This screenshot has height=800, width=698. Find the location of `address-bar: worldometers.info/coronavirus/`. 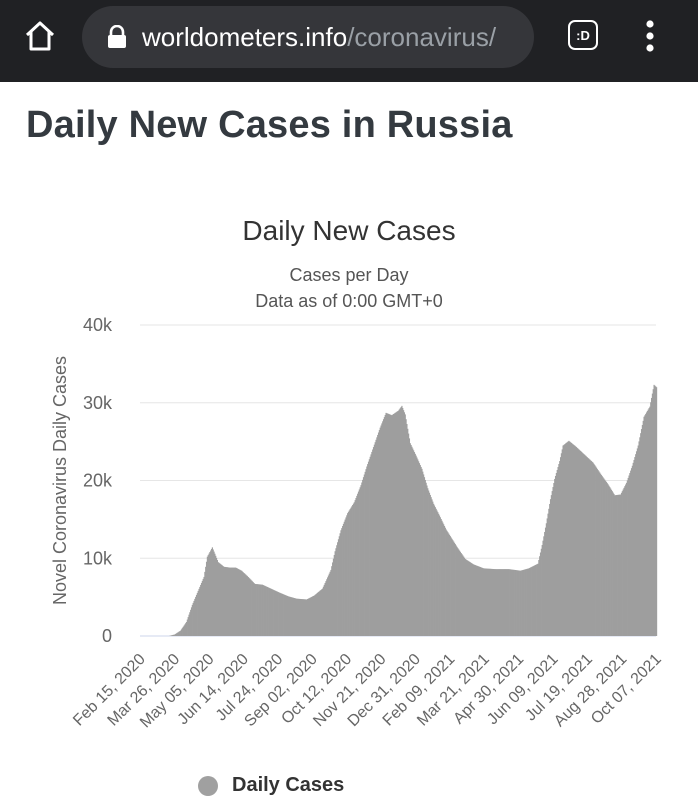

address-bar: worldometers.info/coronavirus/ is located at coordinates (308, 37).